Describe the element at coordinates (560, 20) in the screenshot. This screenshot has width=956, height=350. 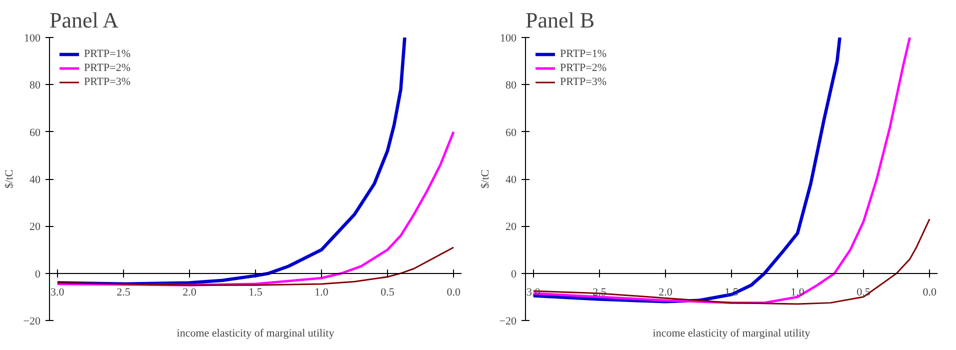
I see `chart-title: Panel B` at that location.